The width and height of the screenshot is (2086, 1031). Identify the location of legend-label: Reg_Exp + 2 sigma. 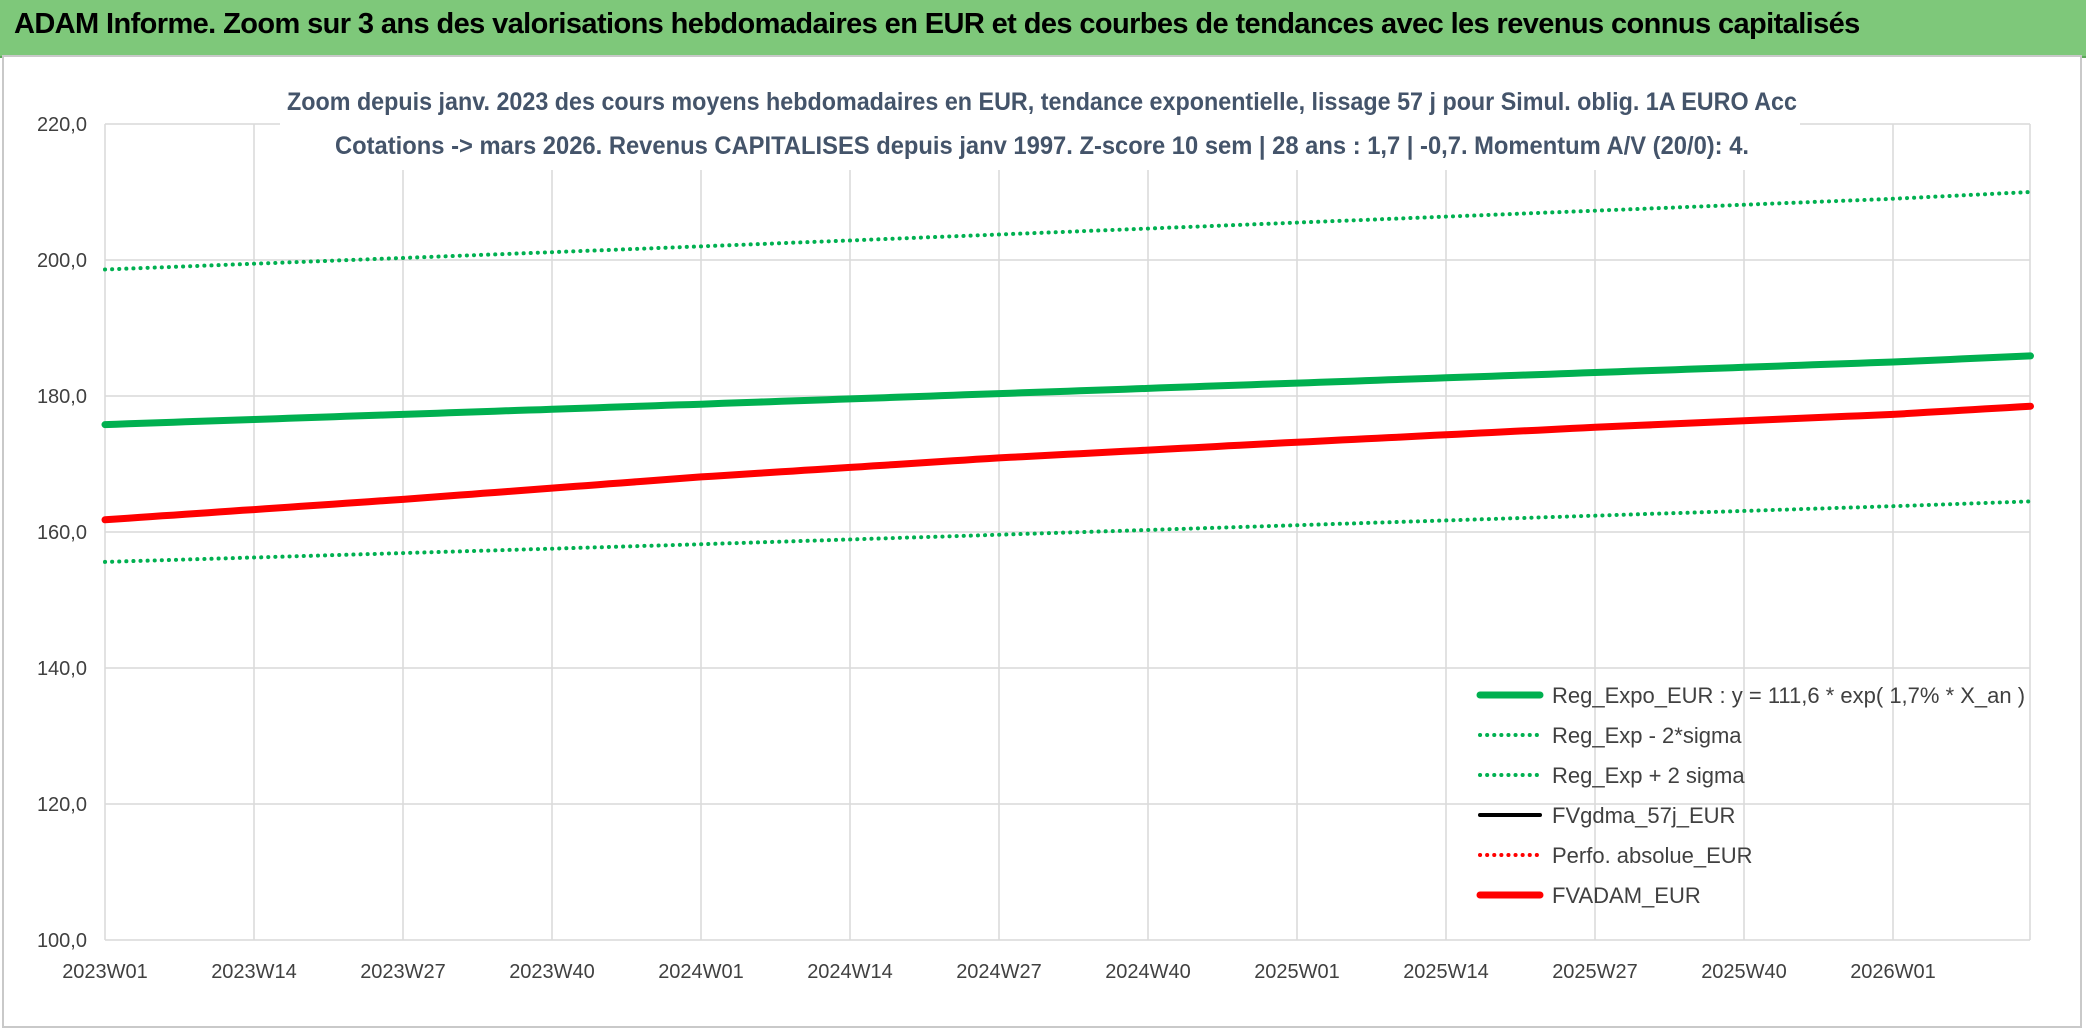
(1648, 775).